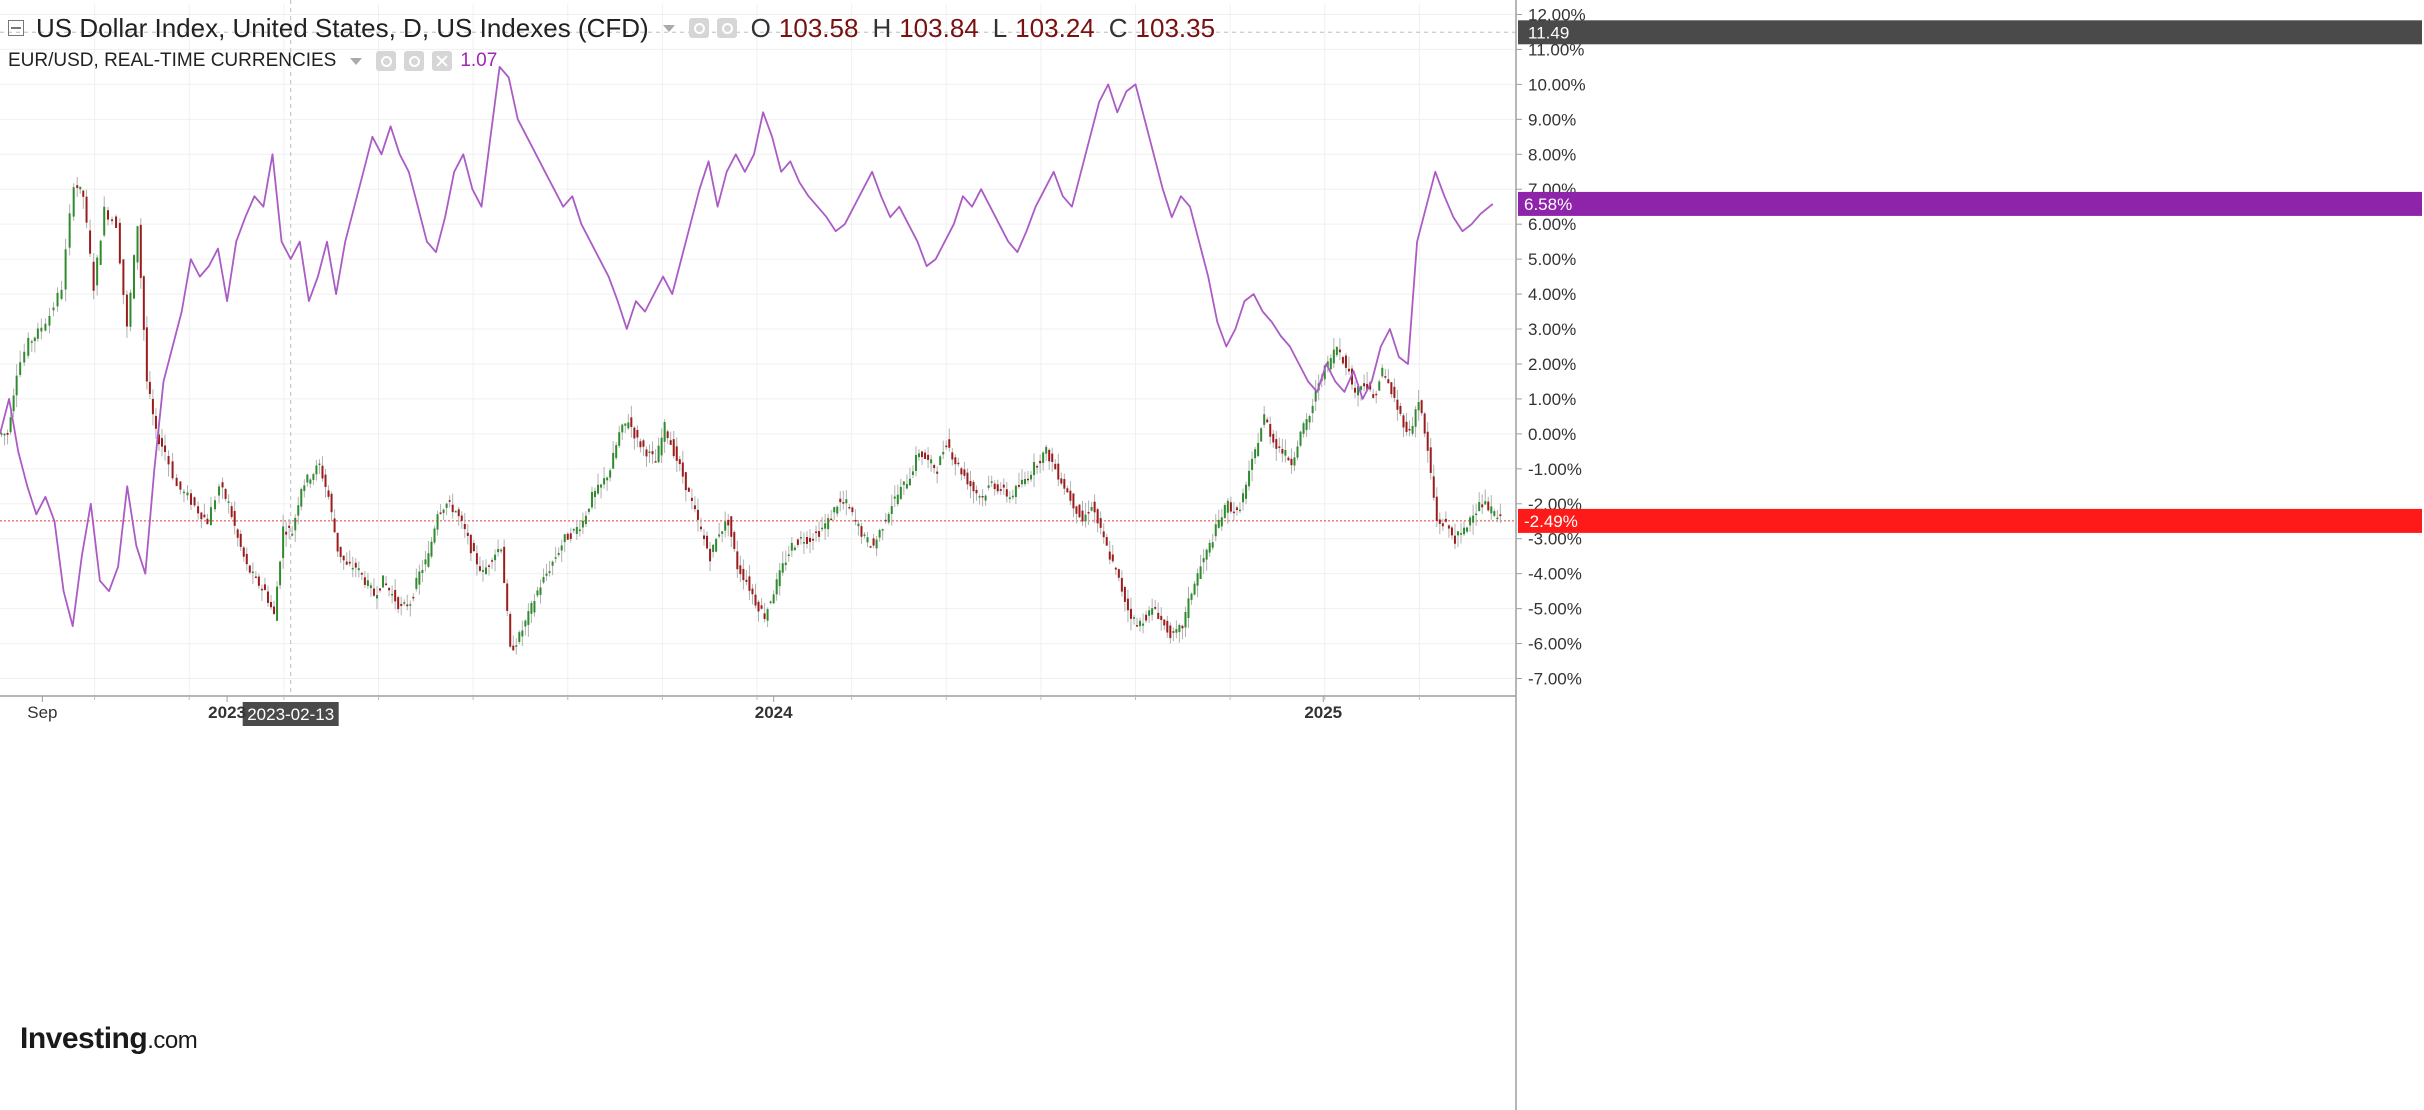  What do you see at coordinates (882, 27) in the screenshot?
I see `high-label: H` at bounding box center [882, 27].